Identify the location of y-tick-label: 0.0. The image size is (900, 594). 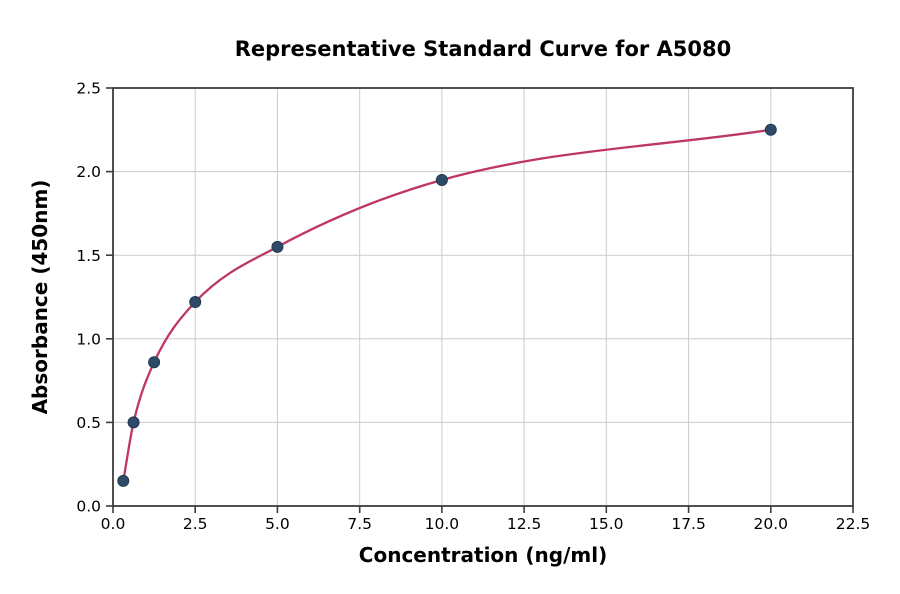
(88, 507).